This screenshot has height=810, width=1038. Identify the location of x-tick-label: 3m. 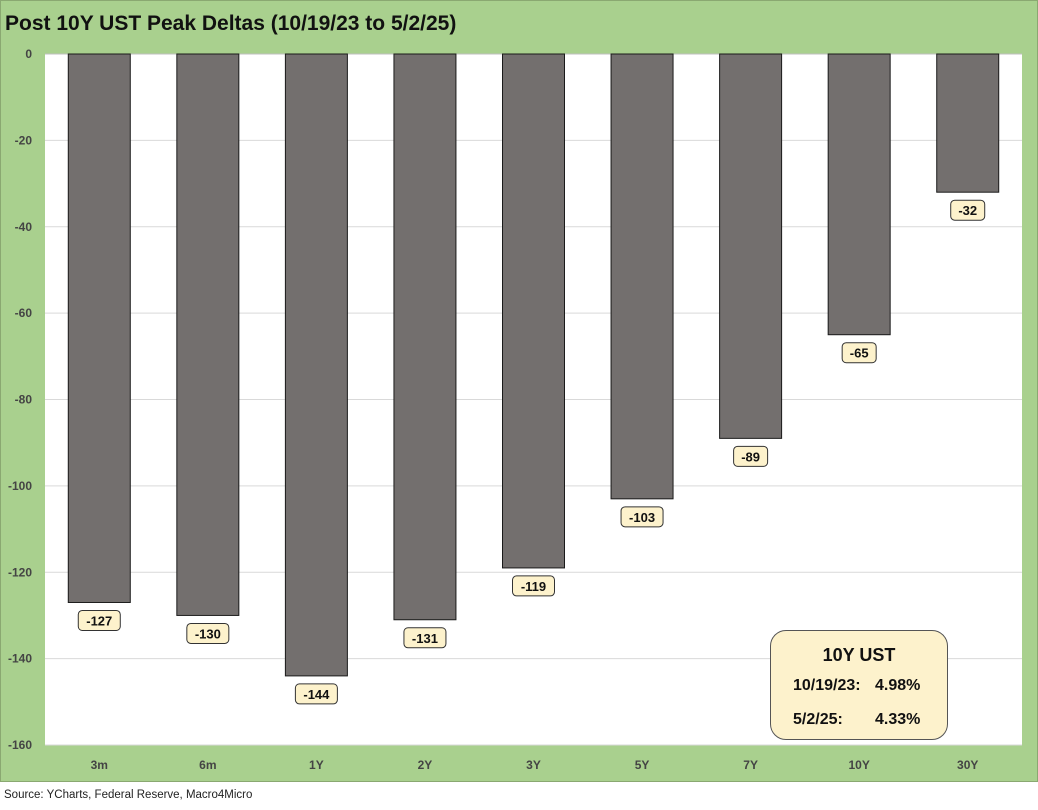
(99, 765).